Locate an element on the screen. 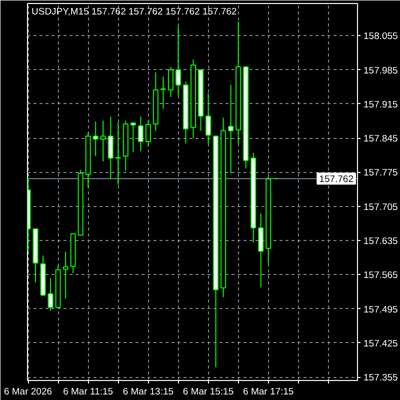 This screenshot has width=400, height=400. y-tick-label: 157.565 is located at coordinates (381, 276).